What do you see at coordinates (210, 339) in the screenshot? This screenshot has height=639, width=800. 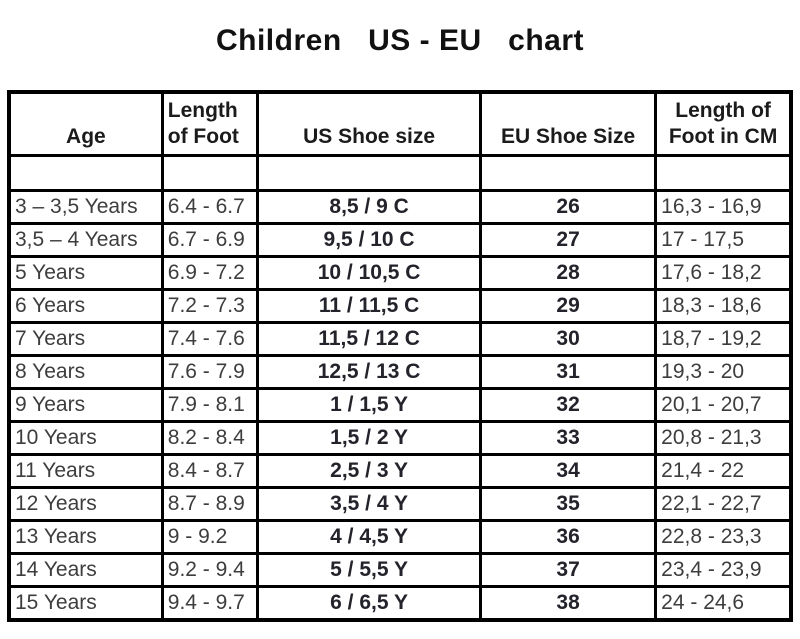 I see `cell-length-of-foot: 7.4 - 7.6` at bounding box center [210, 339].